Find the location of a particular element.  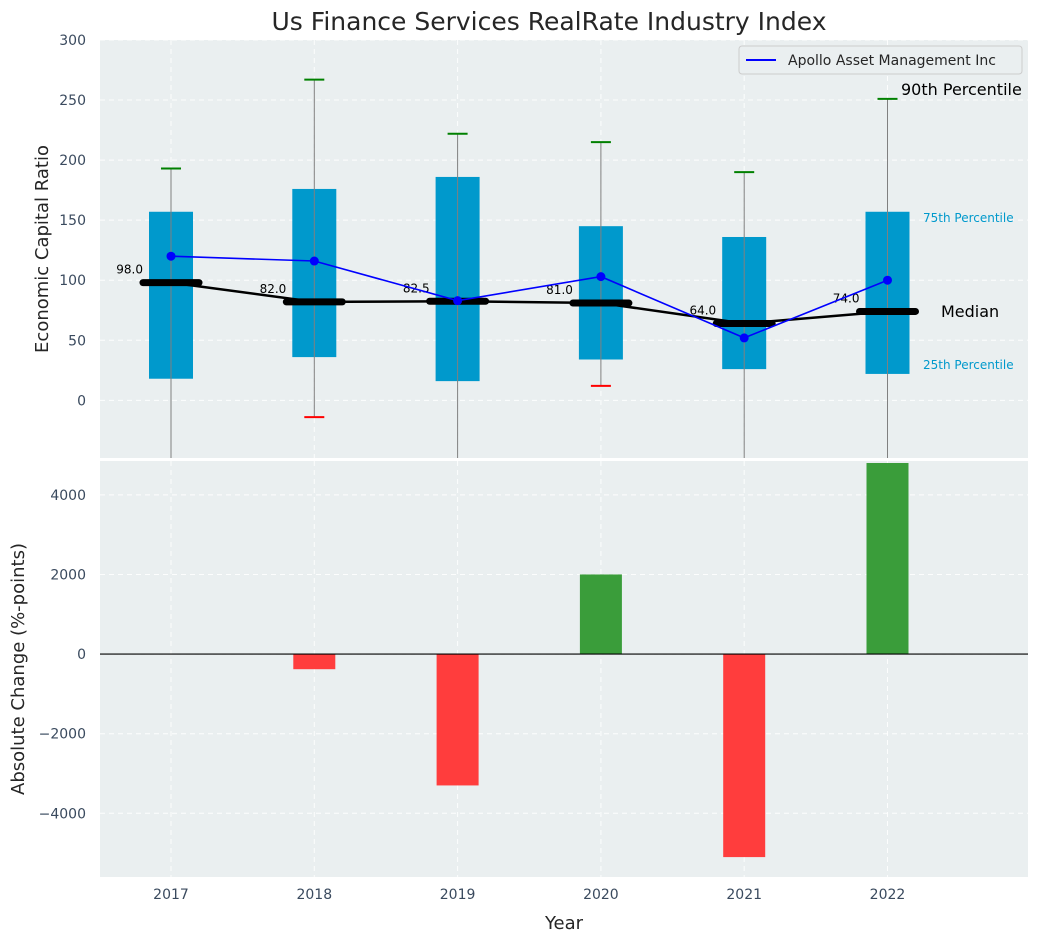

x-tick-label-2019: 2019 is located at coordinates (458, 895).